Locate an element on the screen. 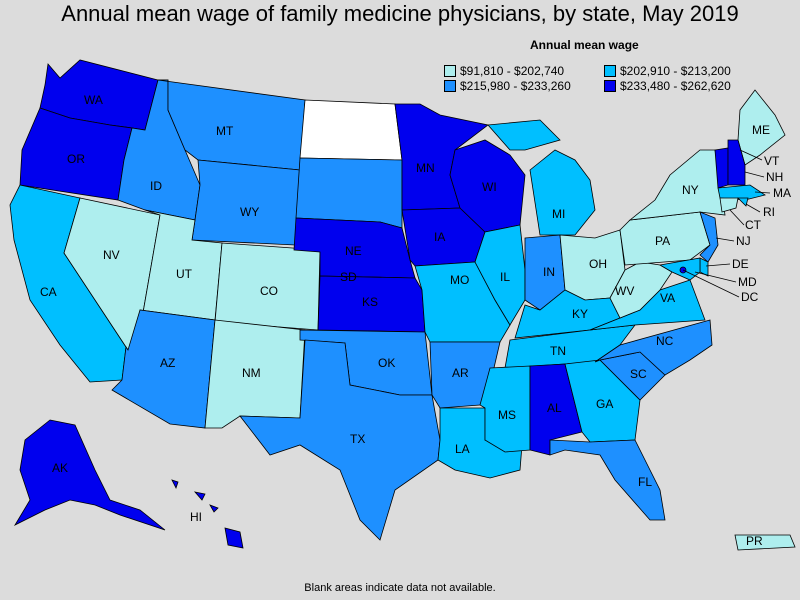 This screenshot has height=600, width=800. label-vt: VT is located at coordinates (772, 161).